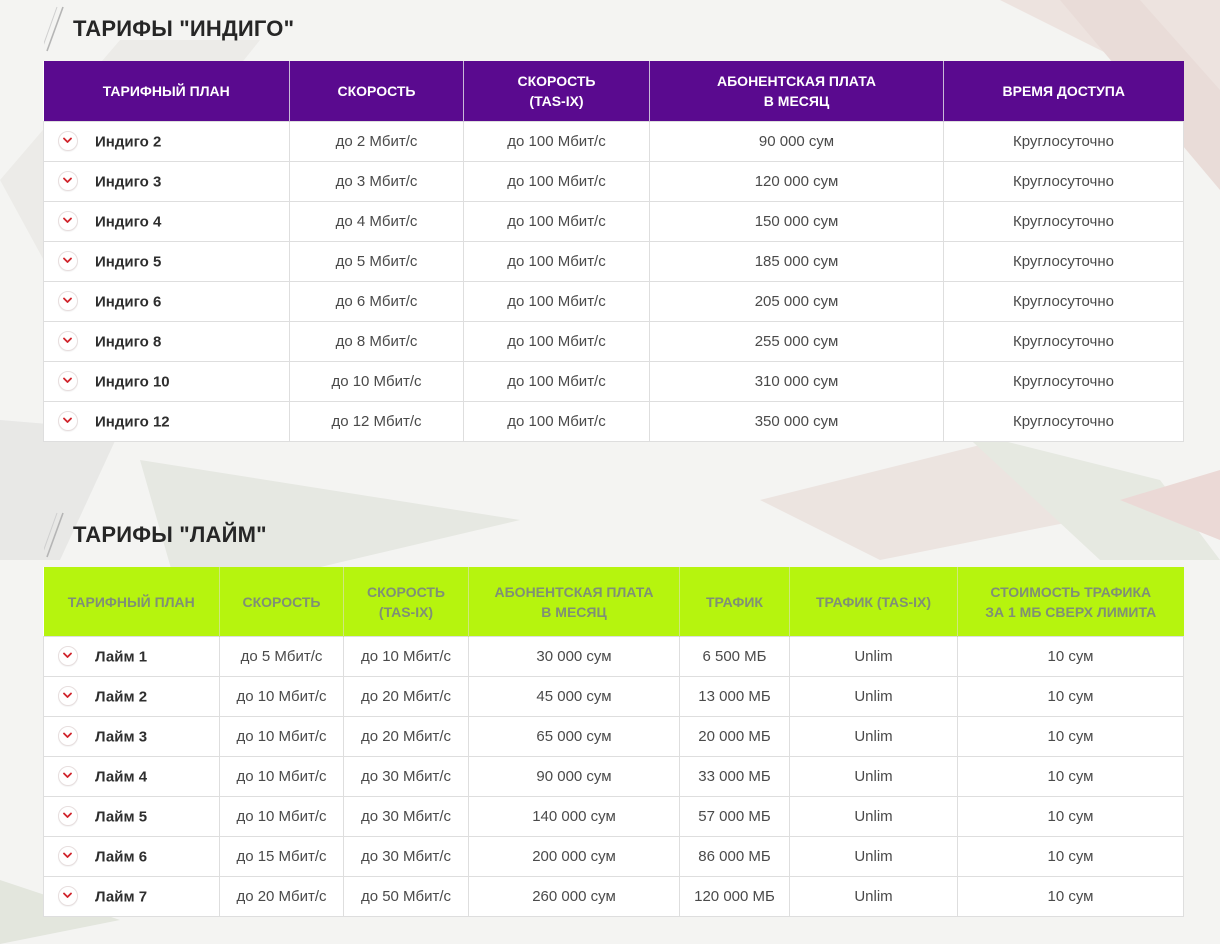  Describe the element at coordinates (121, 696) in the screenshot. I see `plan-name: Лайм 2` at that location.